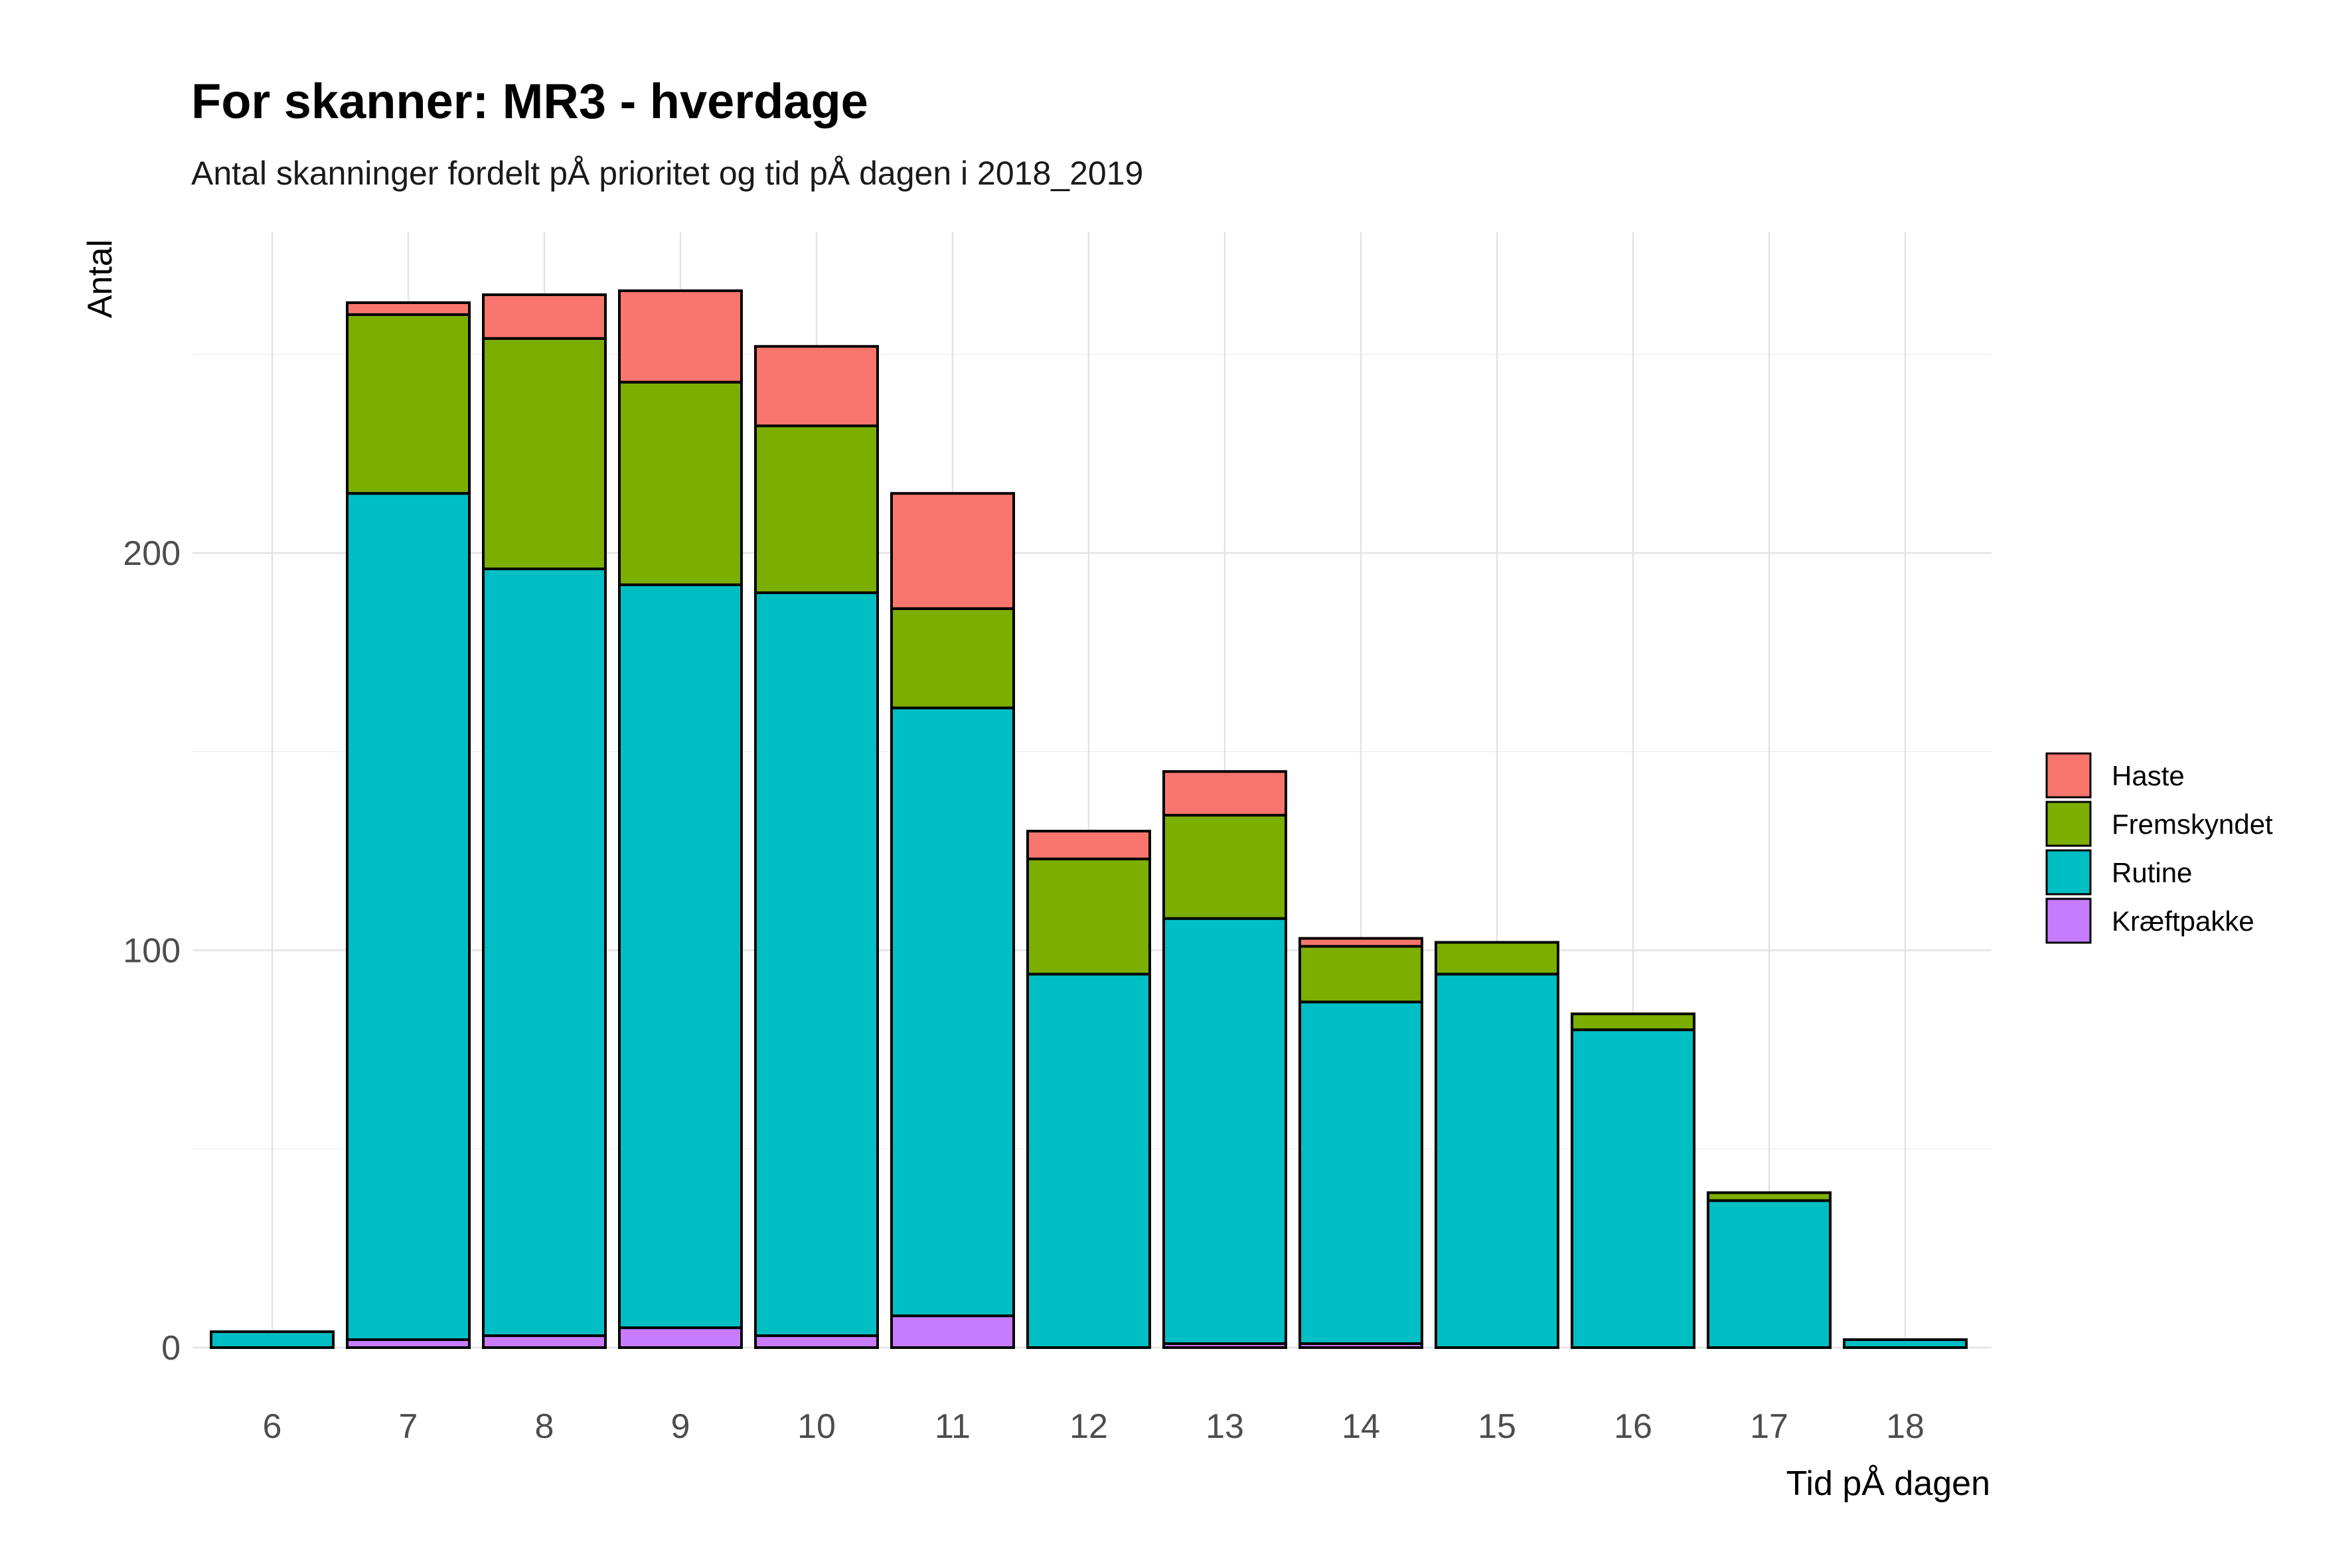 The height and width of the screenshot is (1568, 2352). I want to click on y-tick-label: 200, so click(152, 554).